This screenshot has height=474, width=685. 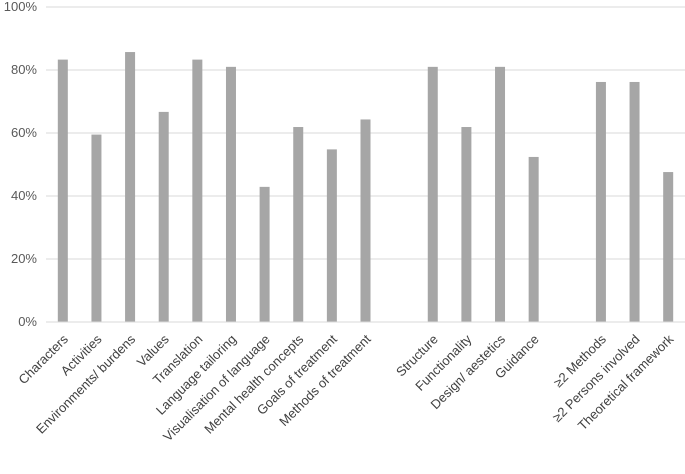 What do you see at coordinates (24, 69) in the screenshot?
I see `y-tick-label: 80%` at bounding box center [24, 69].